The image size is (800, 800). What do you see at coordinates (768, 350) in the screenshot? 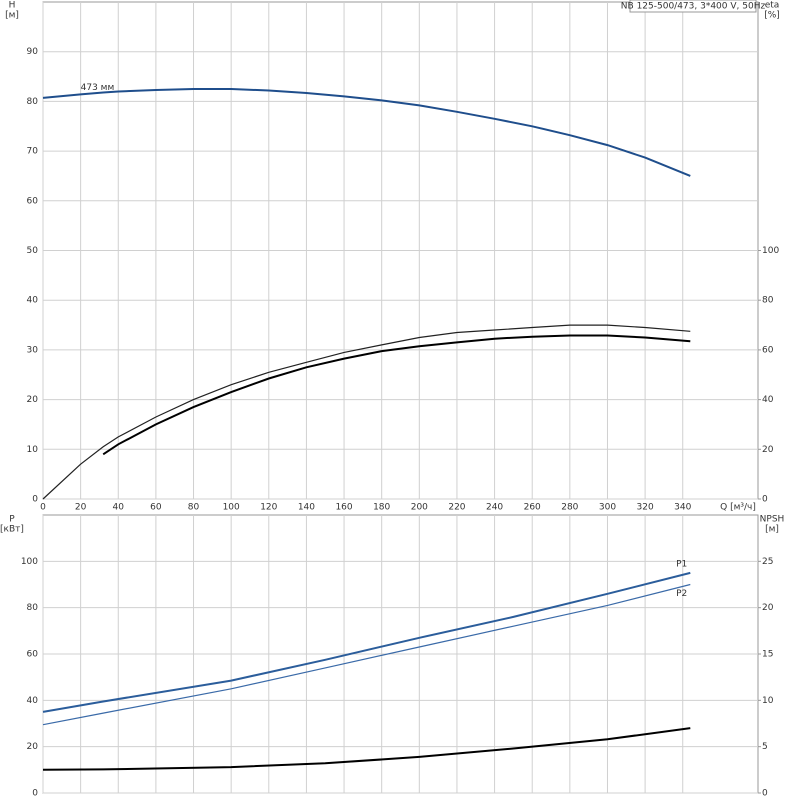
I see `y2-tick-label: 60` at bounding box center [768, 350].